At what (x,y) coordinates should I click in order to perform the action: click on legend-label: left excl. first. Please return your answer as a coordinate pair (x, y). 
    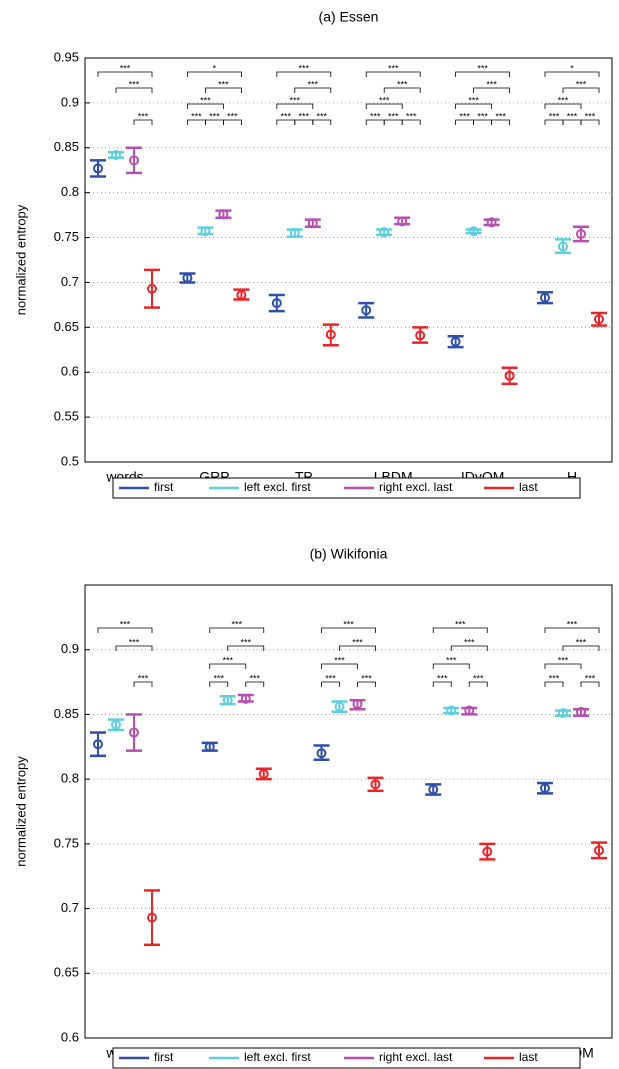
    Looking at the image, I should click on (277, 487).